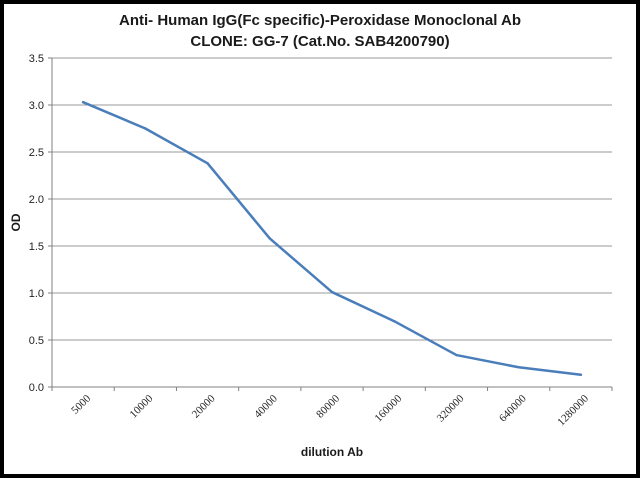  What do you see at coordinates (36, 388) in the screenshot?
I see `y-tick-label: 0.0` at bounding box center [36, 388].